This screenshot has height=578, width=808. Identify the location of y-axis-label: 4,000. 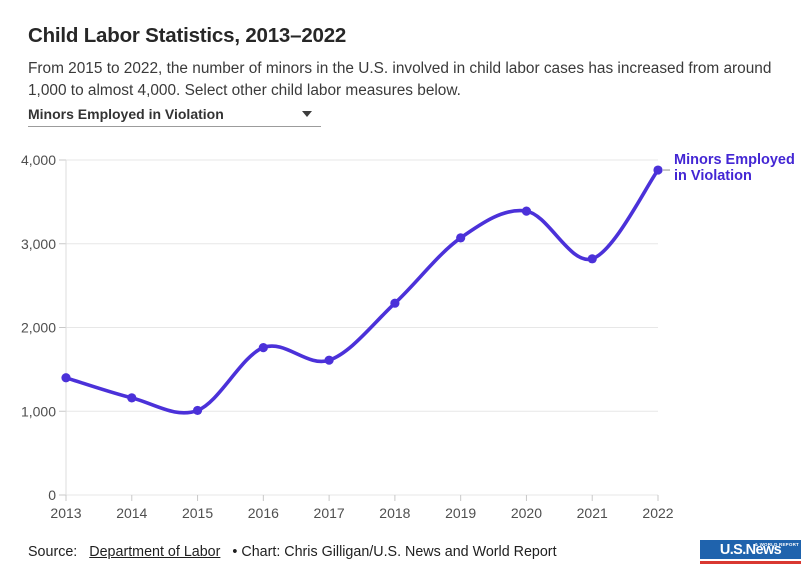
(38, 160).